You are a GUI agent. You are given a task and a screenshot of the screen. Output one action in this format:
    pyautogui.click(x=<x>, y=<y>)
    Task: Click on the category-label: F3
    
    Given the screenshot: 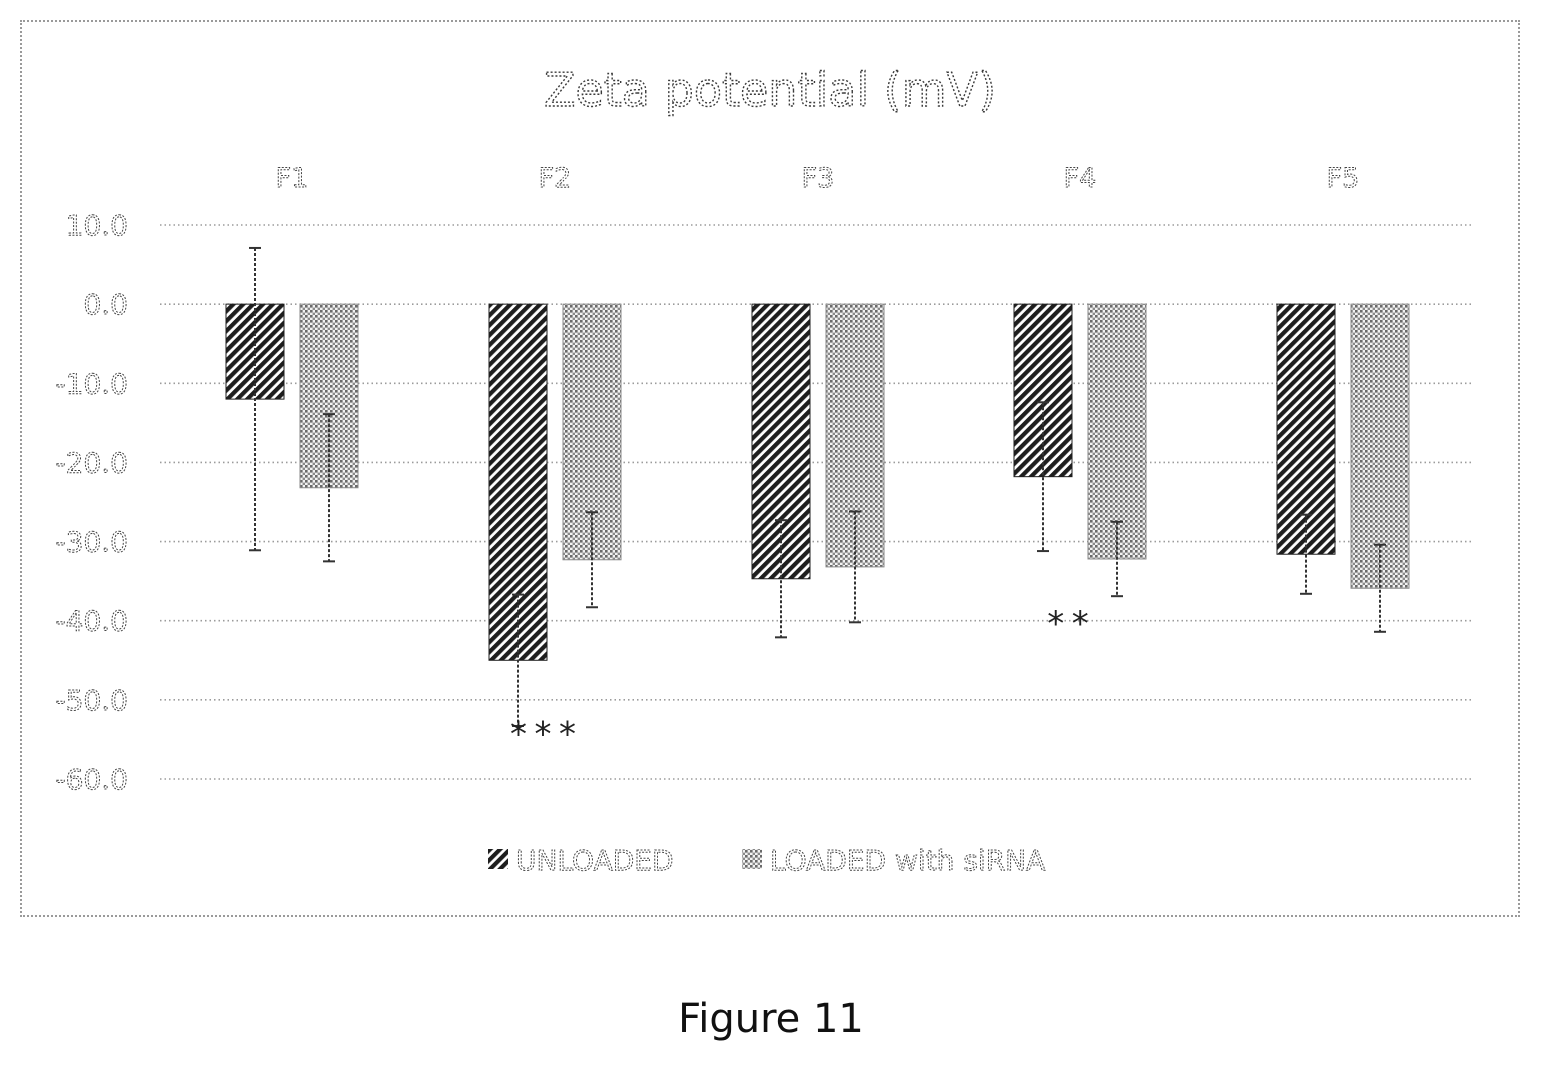 What is the action you would take?
    pyautogui.click(x=818, y=178)
    